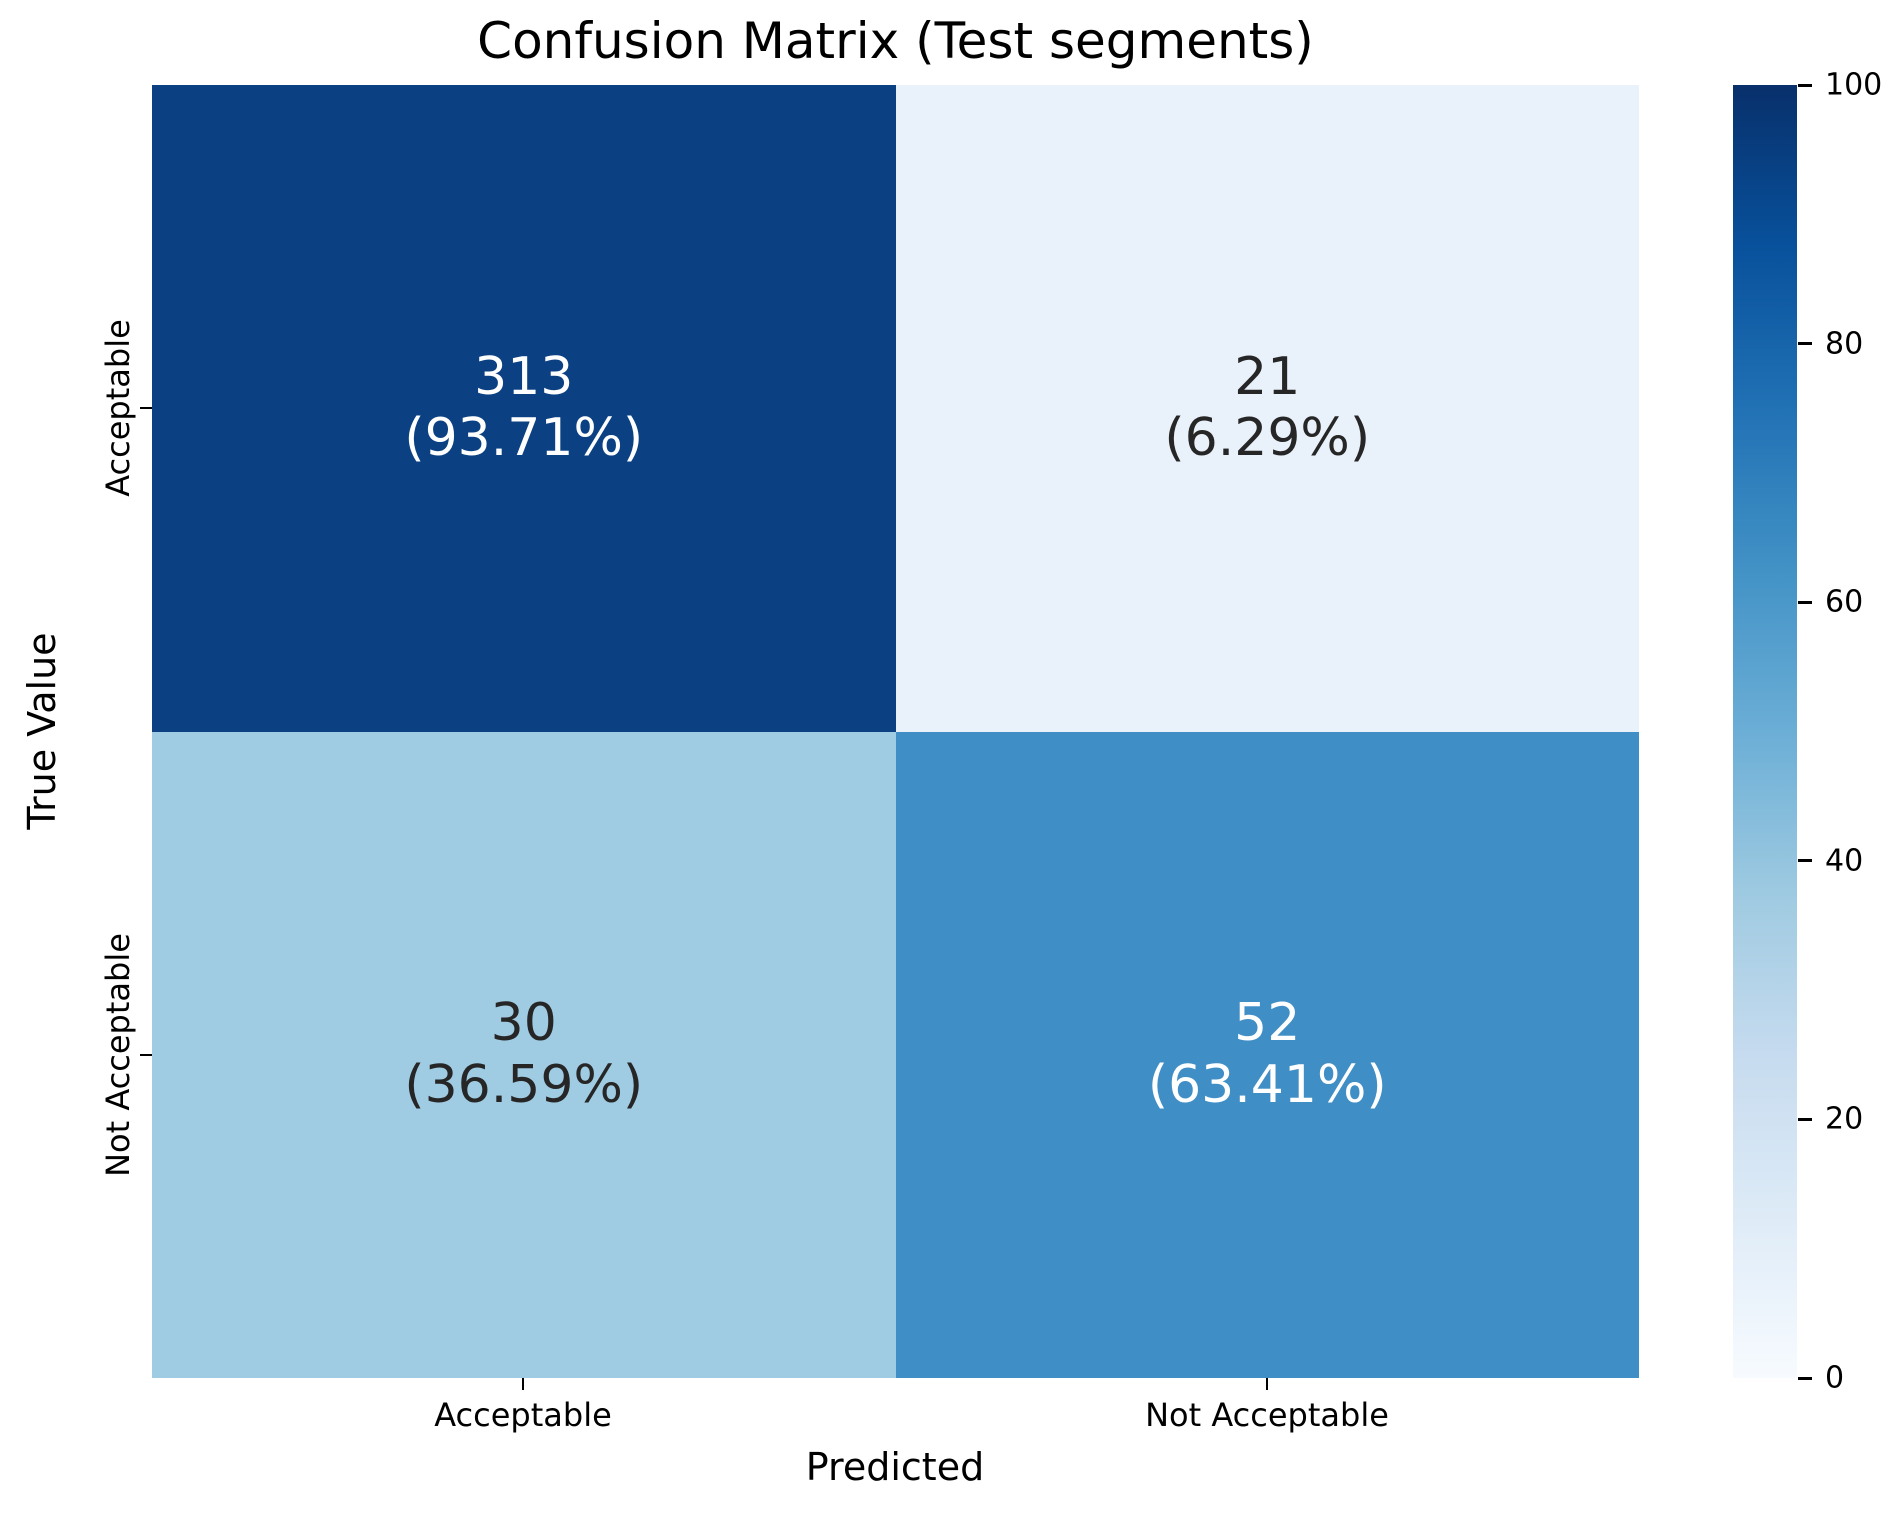 The image size is (1896, 1513). I want to click on x-axis-label: Predicted, so click(895, 1467).